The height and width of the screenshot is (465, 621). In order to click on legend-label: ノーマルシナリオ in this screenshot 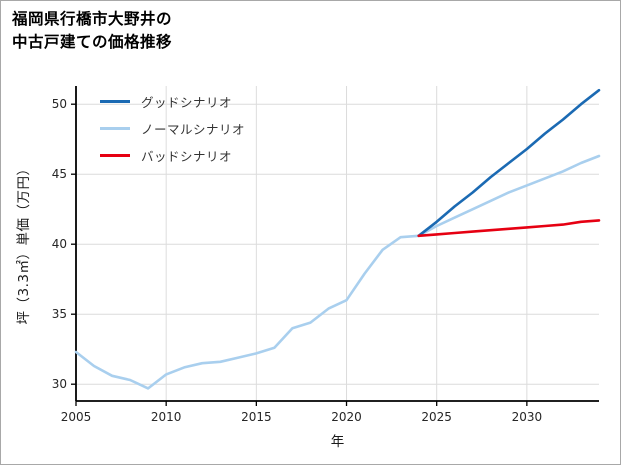, I will do `click(193, 129)`.